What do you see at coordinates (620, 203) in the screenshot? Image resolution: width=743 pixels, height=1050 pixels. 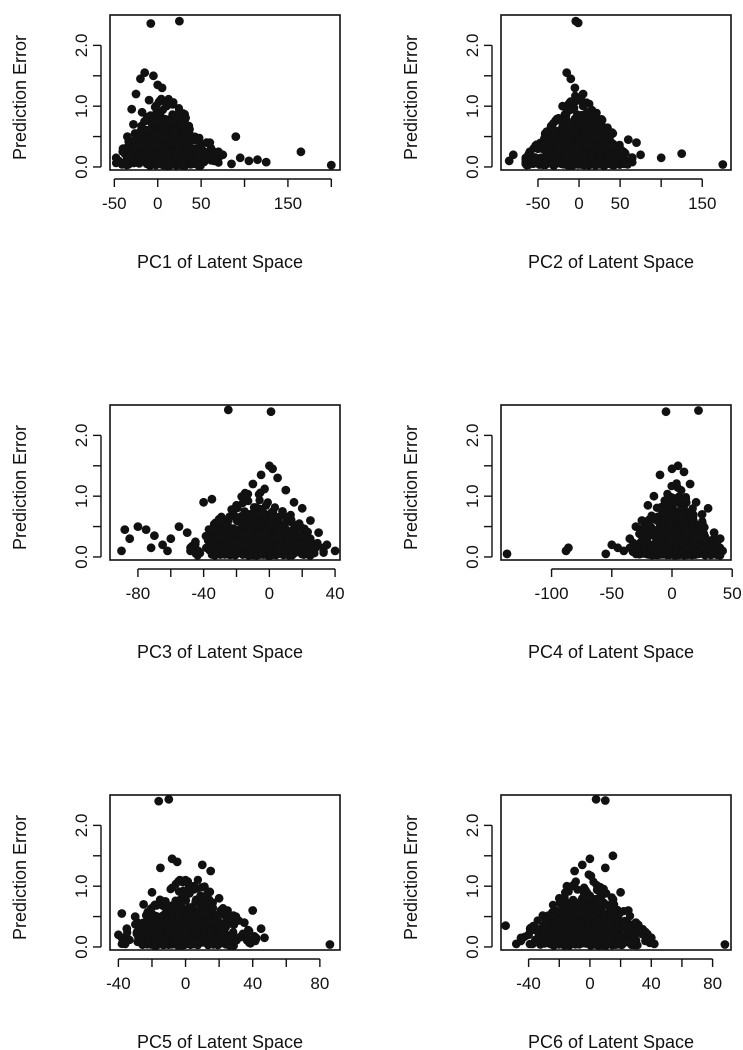 I see `x-tick-label: 50` at bounding box center [620, 203].